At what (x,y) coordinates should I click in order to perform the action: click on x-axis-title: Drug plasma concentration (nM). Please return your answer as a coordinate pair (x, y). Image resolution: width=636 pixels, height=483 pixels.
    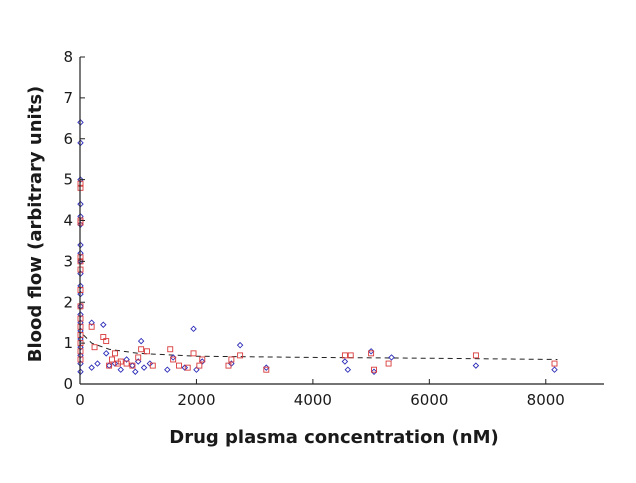
    Looking at the image, I should click on (333, 437).